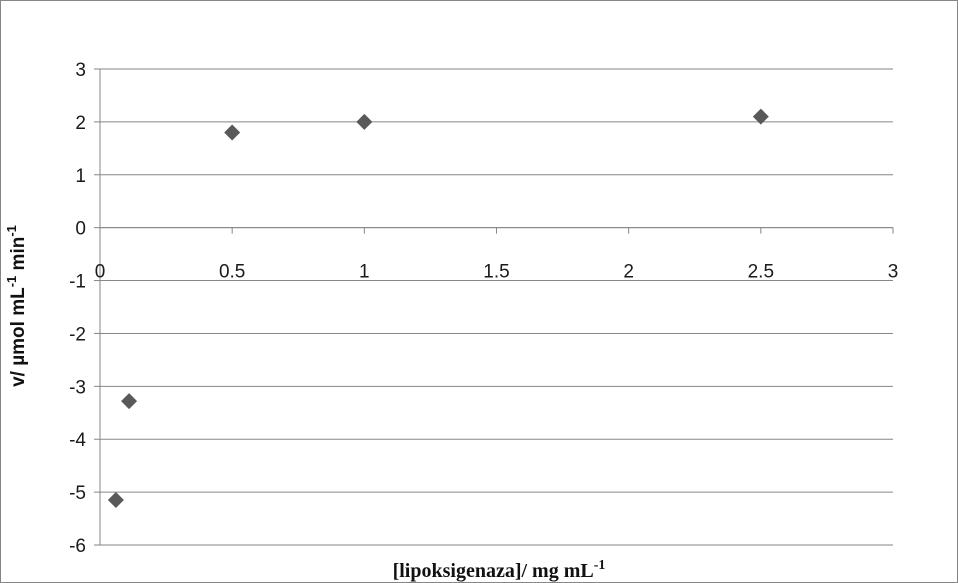  I want to click on x-axis-title-superscript: -1, so click(600, 565).